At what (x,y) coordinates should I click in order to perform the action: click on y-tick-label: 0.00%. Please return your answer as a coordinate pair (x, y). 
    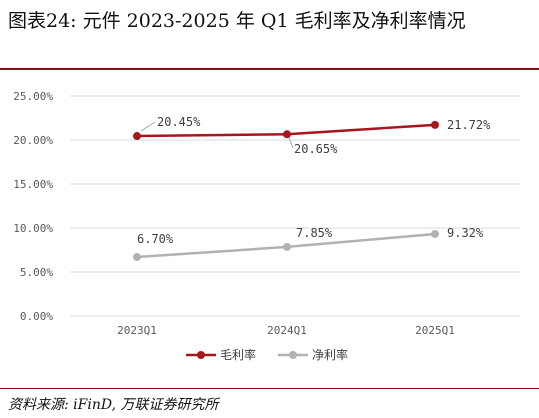
    Looking at the image, I should click on (36, 316).